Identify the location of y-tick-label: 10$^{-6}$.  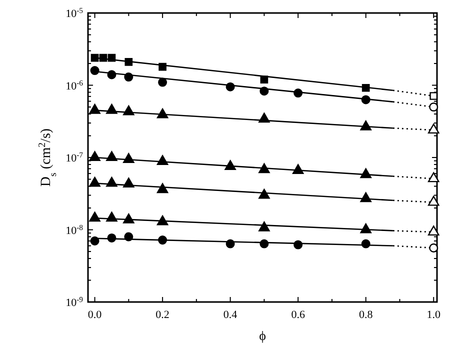
(75, 85).